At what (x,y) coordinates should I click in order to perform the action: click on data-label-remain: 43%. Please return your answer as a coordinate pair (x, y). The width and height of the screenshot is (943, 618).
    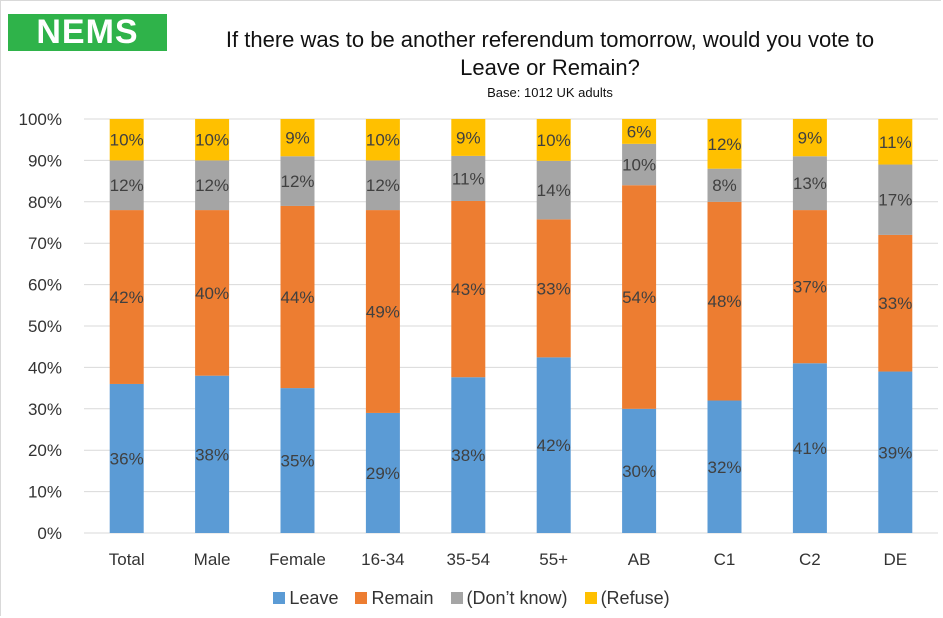
    Looking at the image, I should click on (468, 289).